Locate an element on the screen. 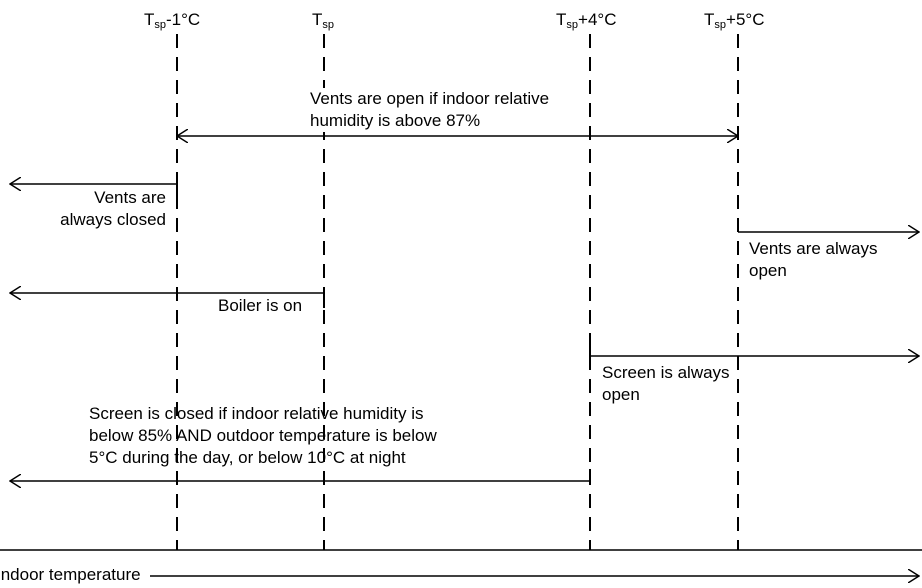 This screenshot has width=922, height=588. threshold-label-sp-plus-4: Tsp+4°C is located at coordinates (586, 20).